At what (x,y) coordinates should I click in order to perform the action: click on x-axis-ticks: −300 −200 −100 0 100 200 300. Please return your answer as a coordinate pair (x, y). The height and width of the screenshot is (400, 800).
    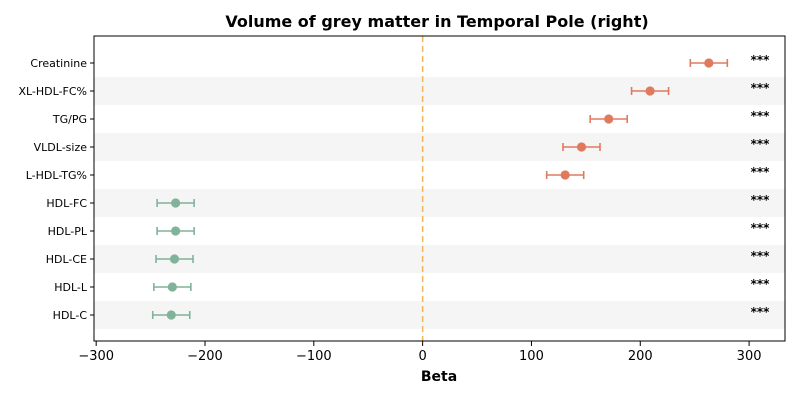
    Looking at the image, I should click on (420, 352).